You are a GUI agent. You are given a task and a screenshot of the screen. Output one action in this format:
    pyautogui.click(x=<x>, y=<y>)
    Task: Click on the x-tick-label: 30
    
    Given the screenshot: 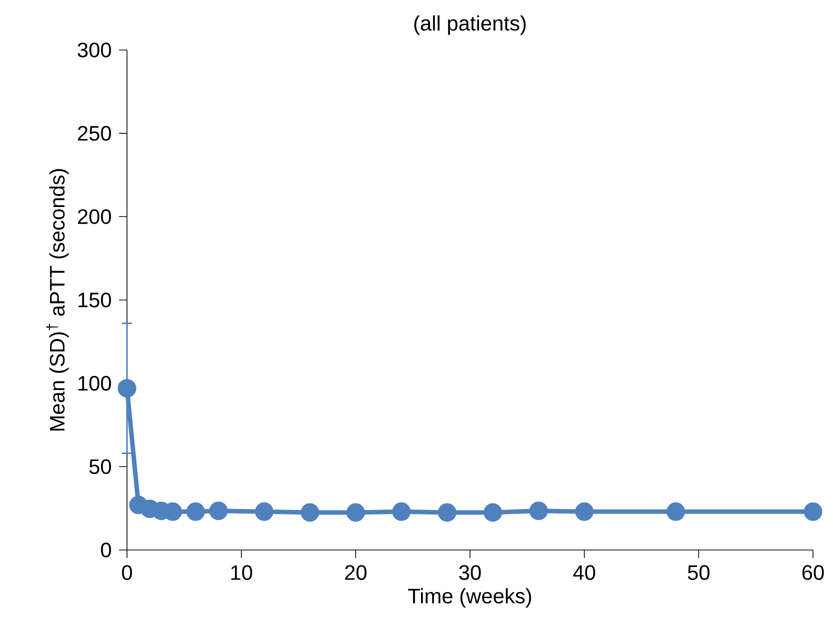 What is the action you would take?
    pyautogui.click(x=470, y=572)
    